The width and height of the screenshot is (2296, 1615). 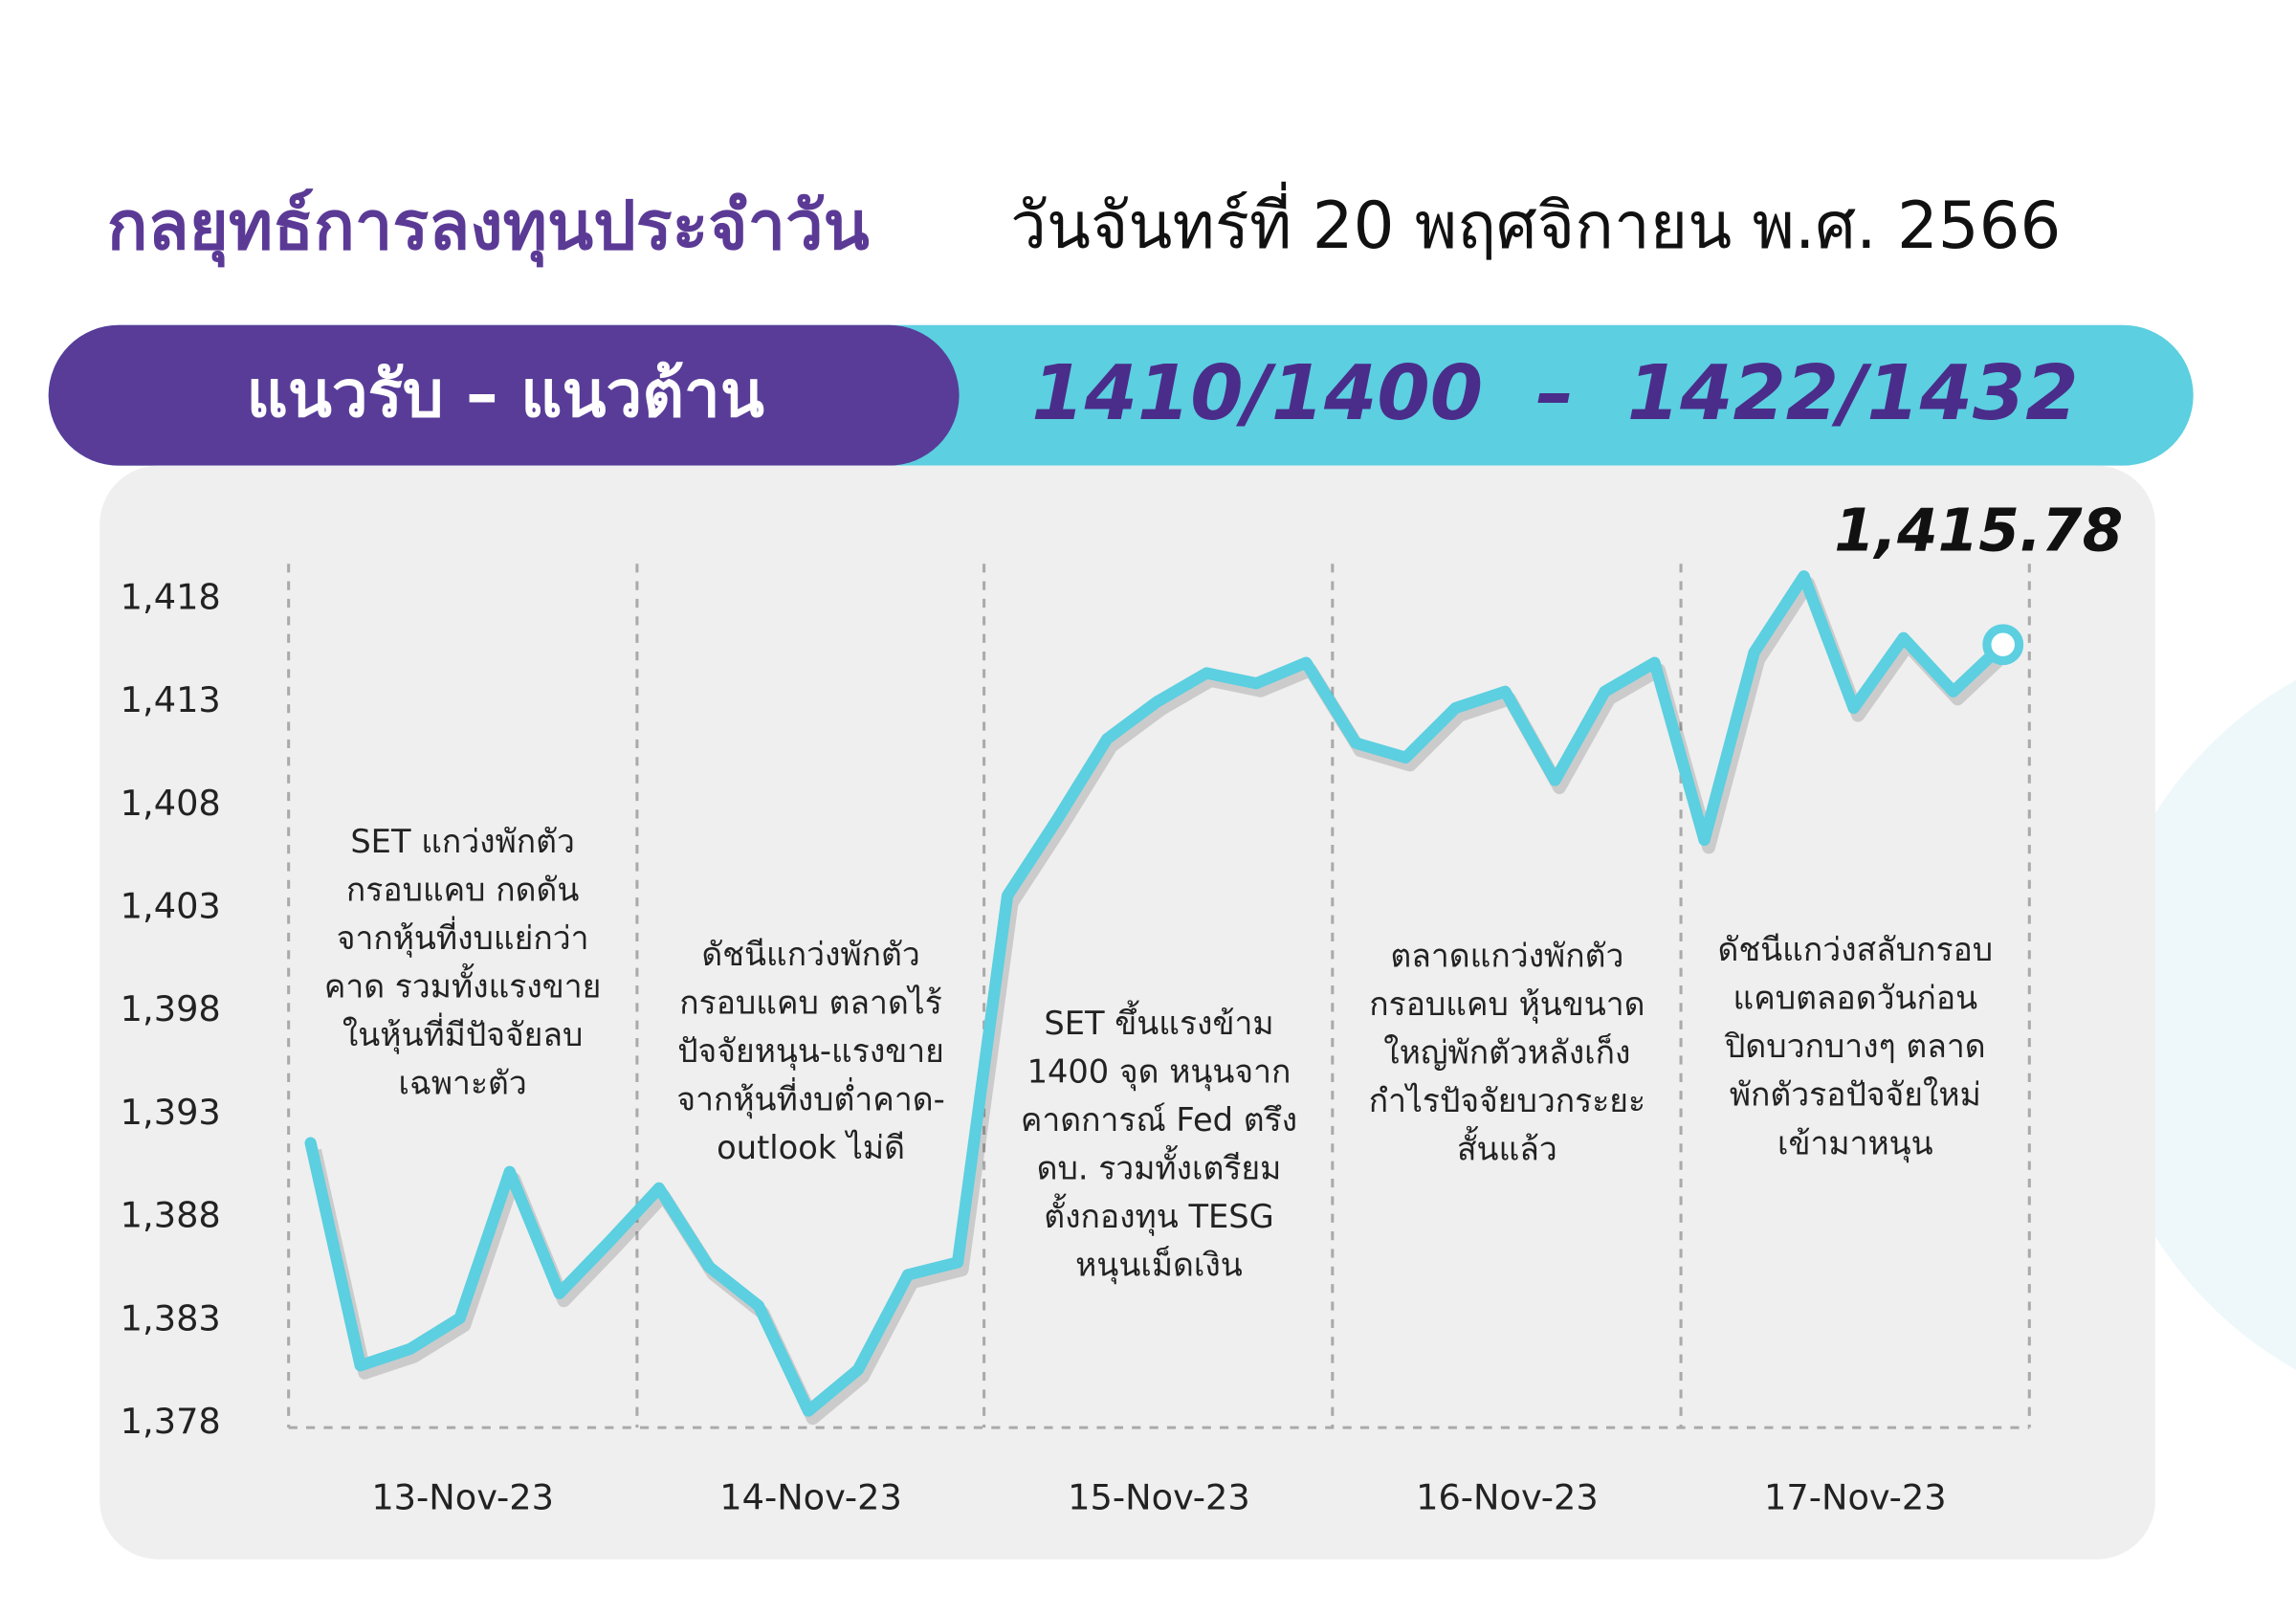 I want to click on note-line: กำไรปัจจัยบวกระยะ, so click(x=1507, y=1100).